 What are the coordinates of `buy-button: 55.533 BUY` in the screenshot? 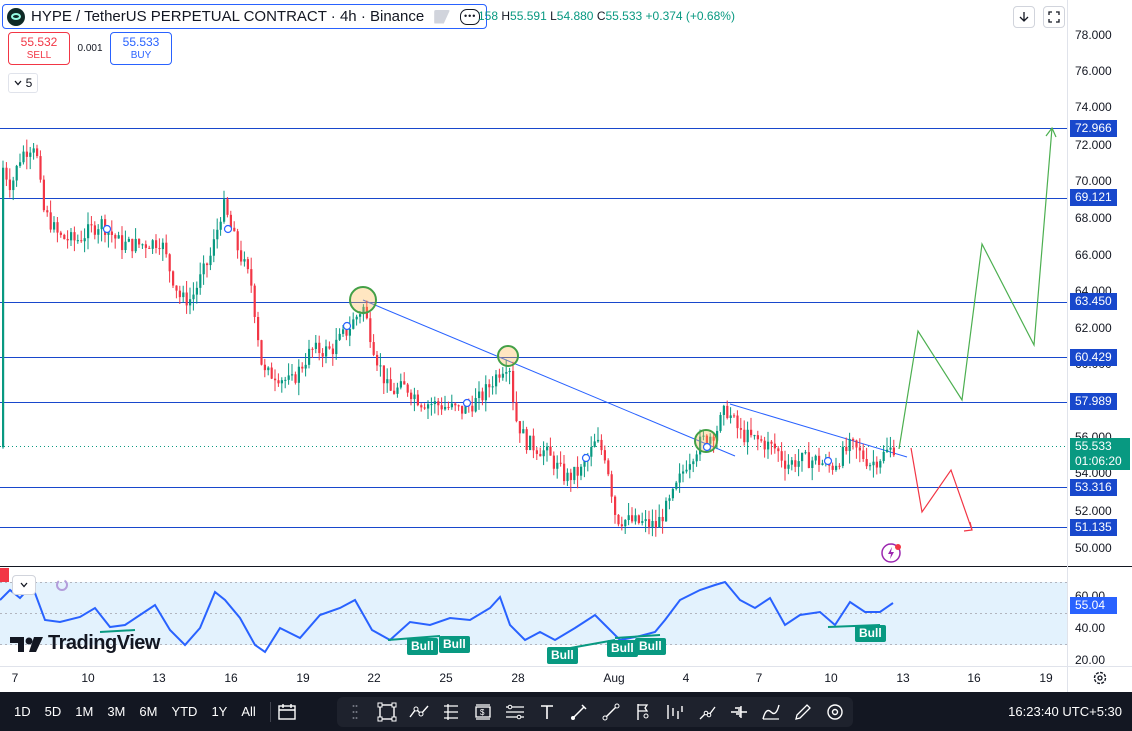 It's located at (141, 48).